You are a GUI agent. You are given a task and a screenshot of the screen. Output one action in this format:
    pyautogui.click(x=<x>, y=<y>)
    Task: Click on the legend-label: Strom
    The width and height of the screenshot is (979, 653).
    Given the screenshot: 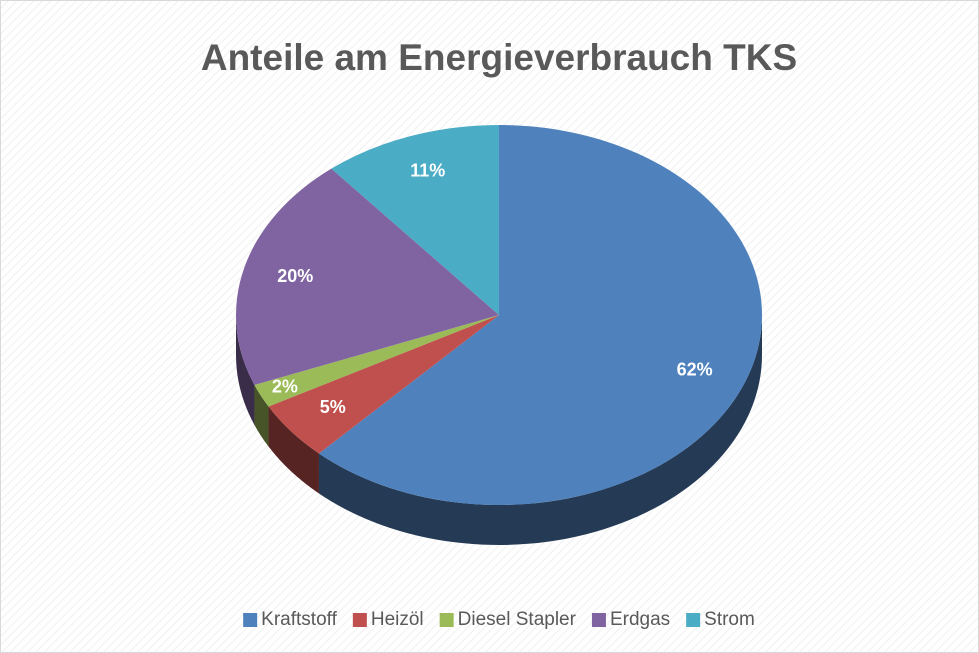 What is the action you would take?
    pyautogui.click(x=729, y=619)
    